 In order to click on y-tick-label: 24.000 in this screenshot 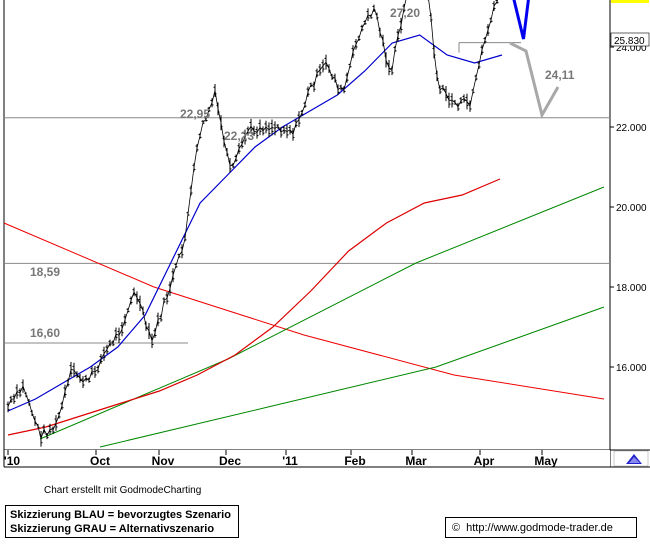, I will do `click(631, 48)`.